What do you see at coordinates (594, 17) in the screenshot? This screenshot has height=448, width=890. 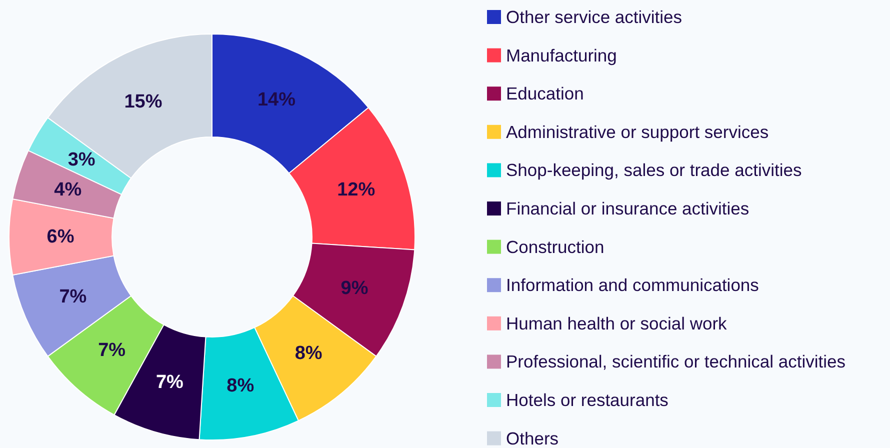 I see `legend-label: Other service activities` at bounding box center [594, 17].